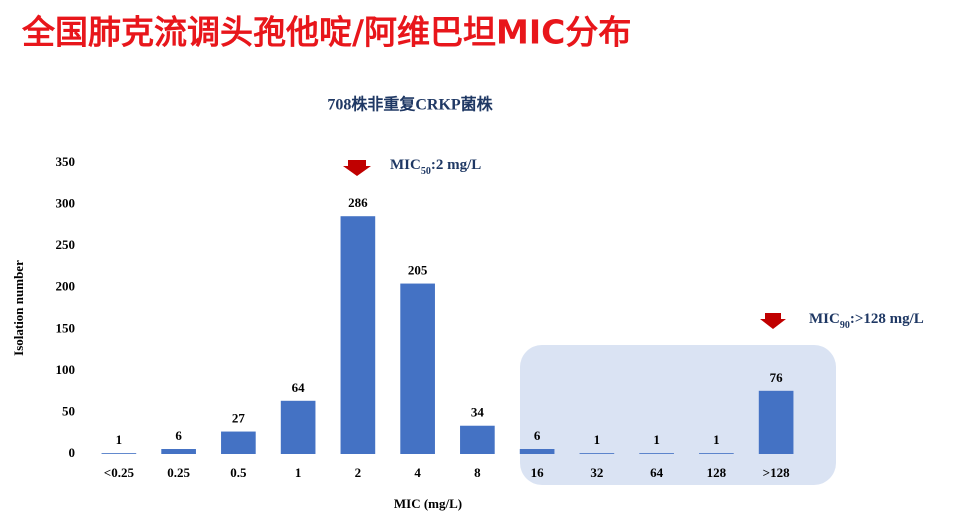 Image resolution: width=953 pixels, height=531 pixels. Describe the element at coordinates (478, 412) in the screenshot. I see `value-label: 34` at that location.